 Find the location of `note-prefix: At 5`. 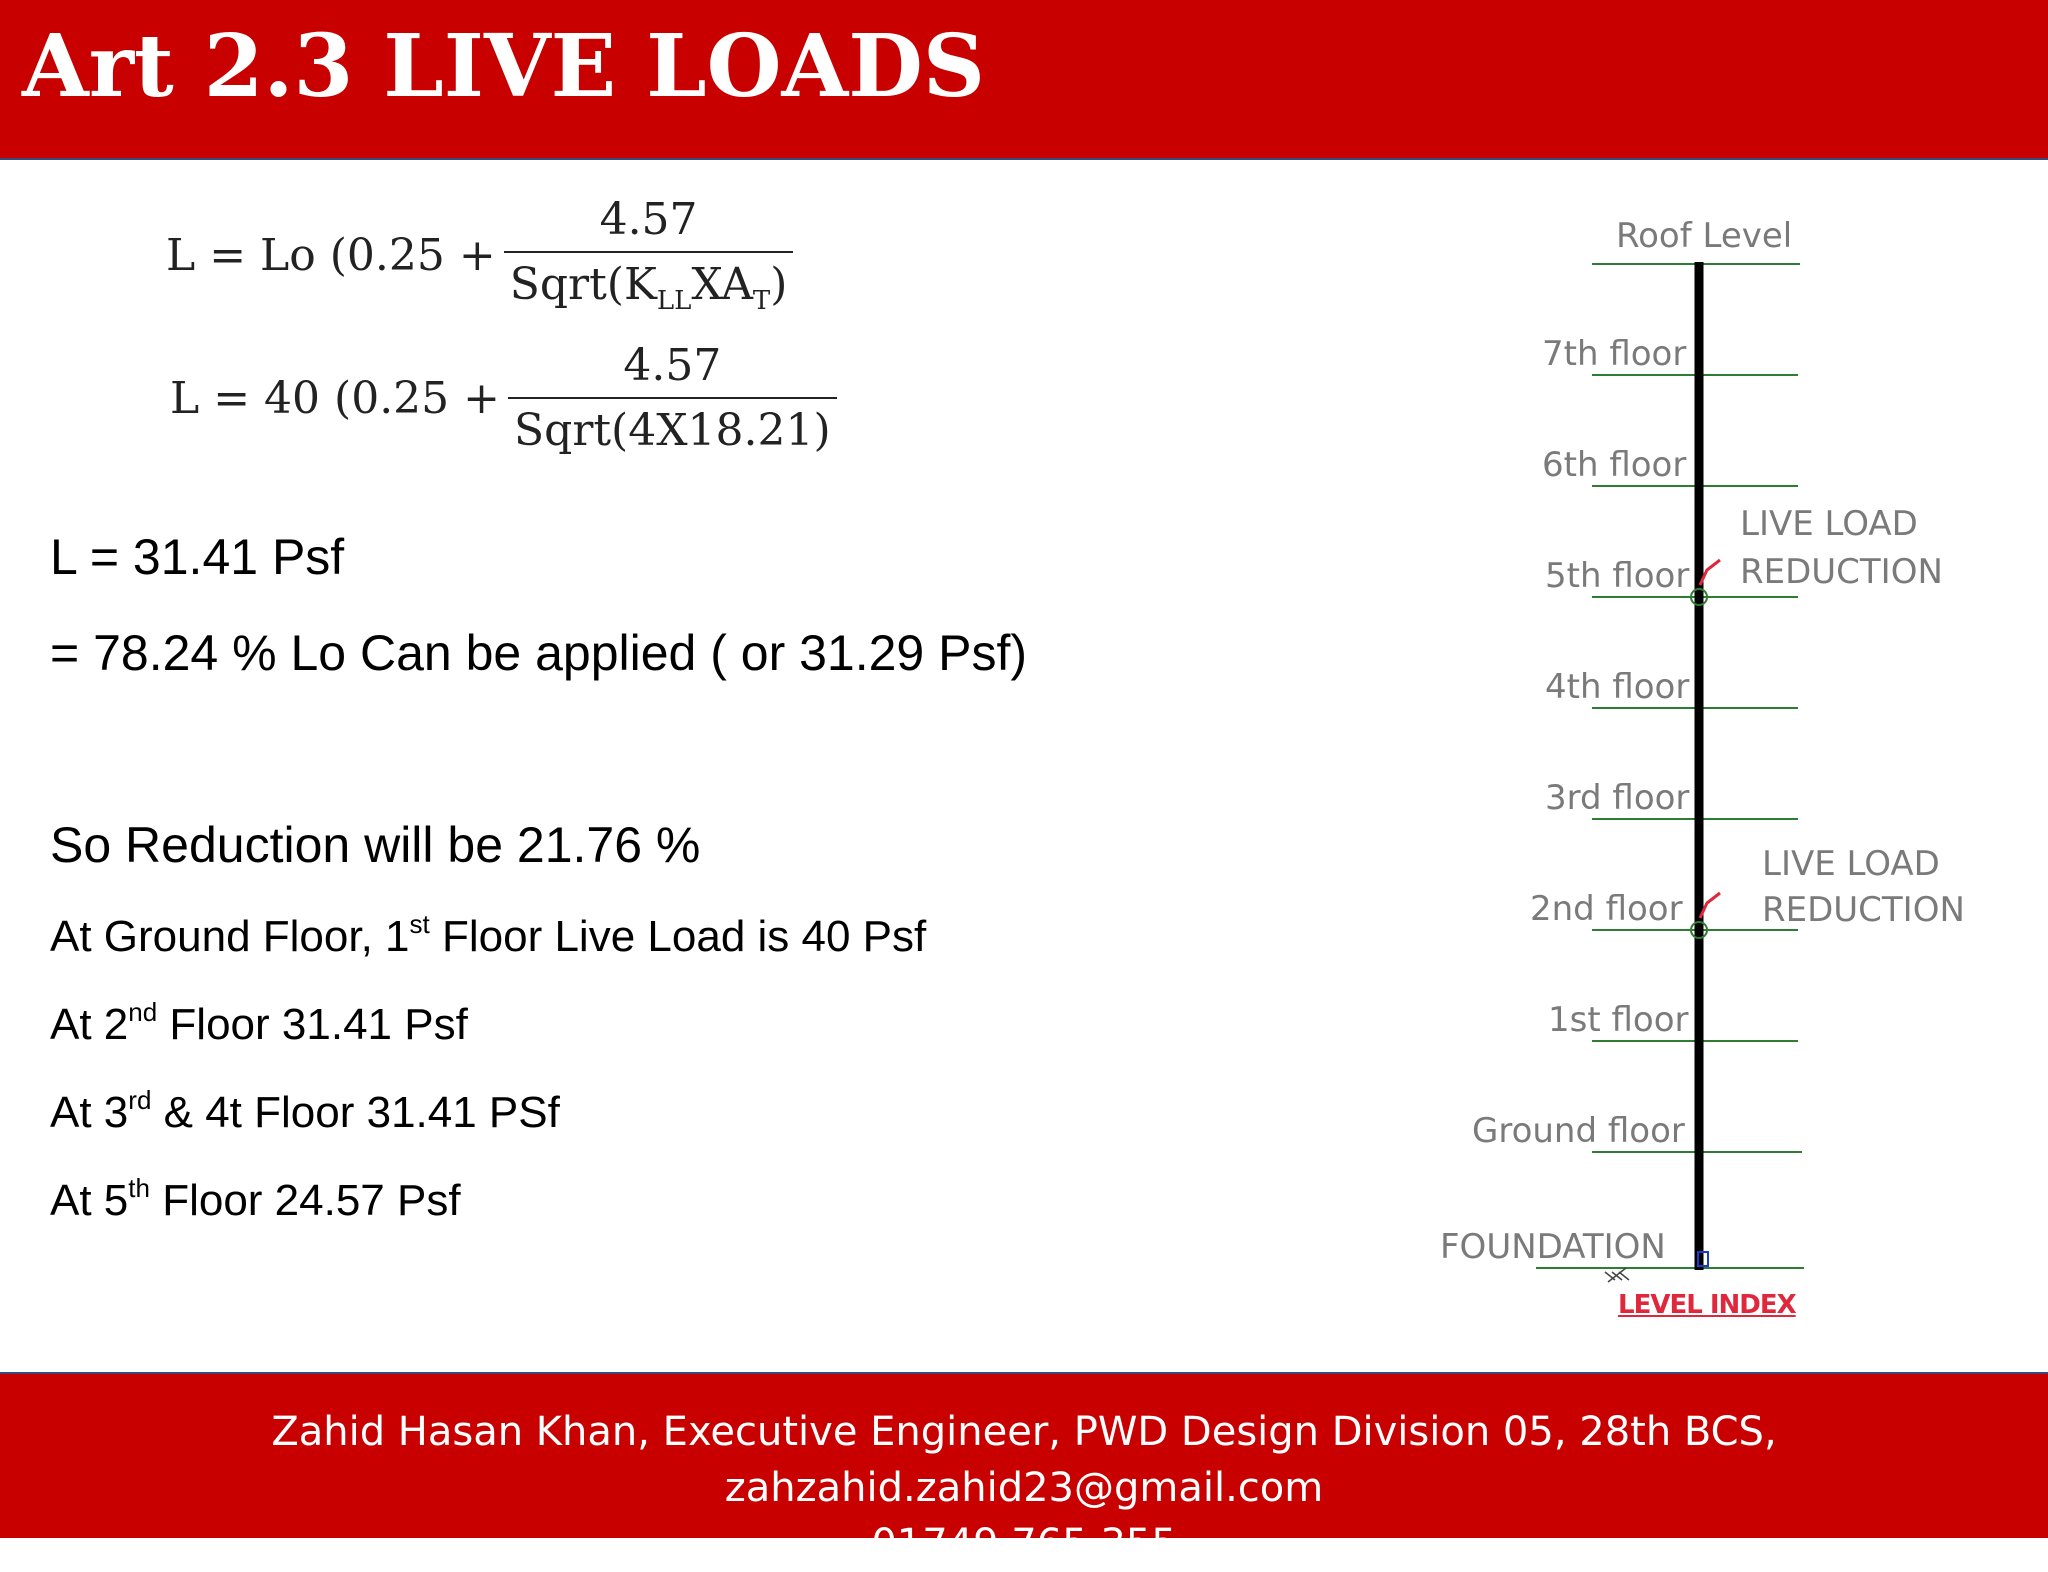

note-prefix: At 5 is located at coordinates (89, 1200).